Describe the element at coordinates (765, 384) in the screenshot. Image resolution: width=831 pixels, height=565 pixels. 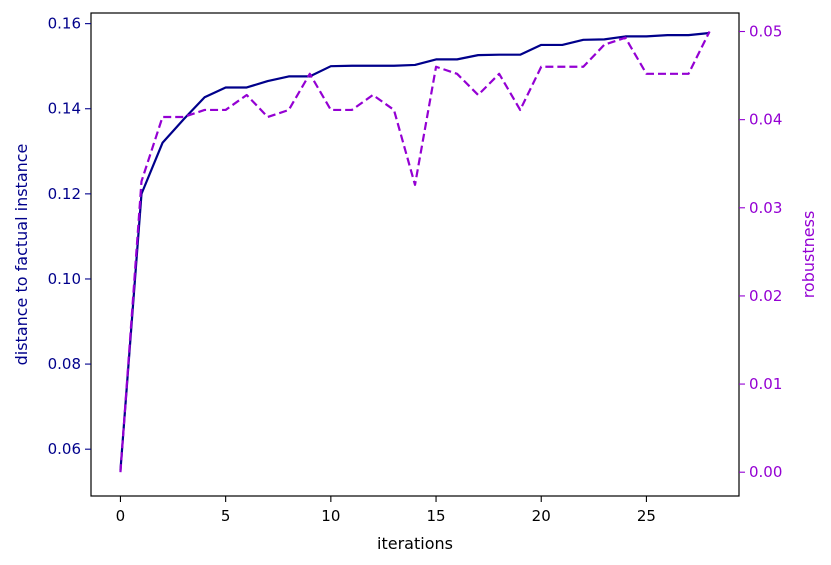
I see `right-y-tick-label: 0.01` at that location.